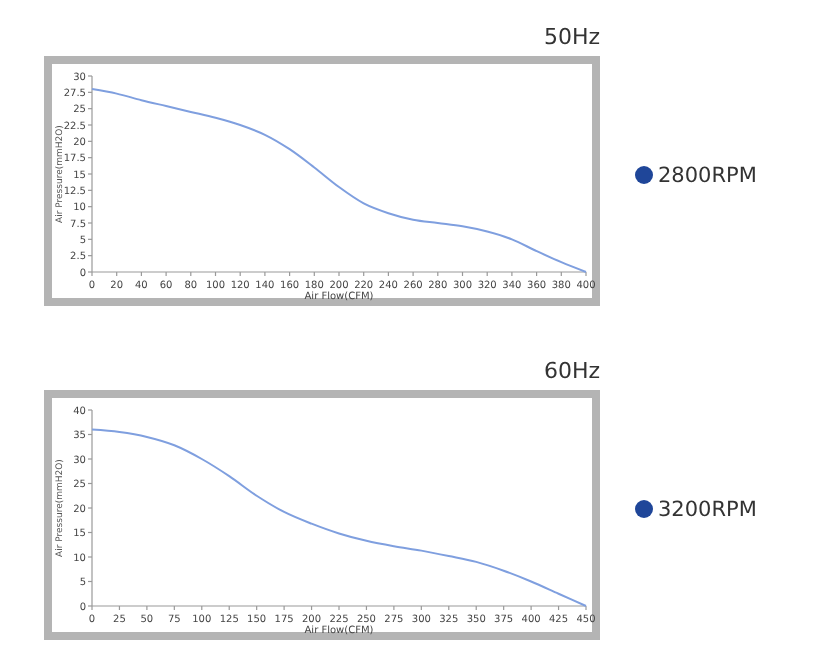  What do you see at coordinates (707, 176) in the screenshot?
I see `text: 2800RPM` at bounding box center [707, 176].